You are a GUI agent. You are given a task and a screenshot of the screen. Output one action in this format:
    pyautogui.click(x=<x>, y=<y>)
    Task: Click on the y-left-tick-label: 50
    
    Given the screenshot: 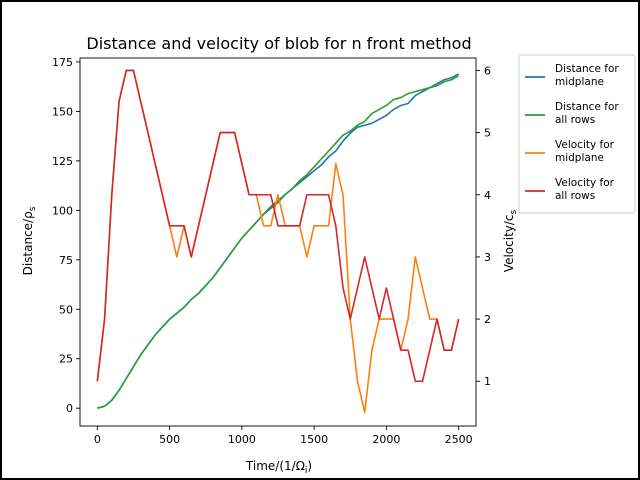 What is the action you would take?
    pyautogui.click(x=66, y=309)
    